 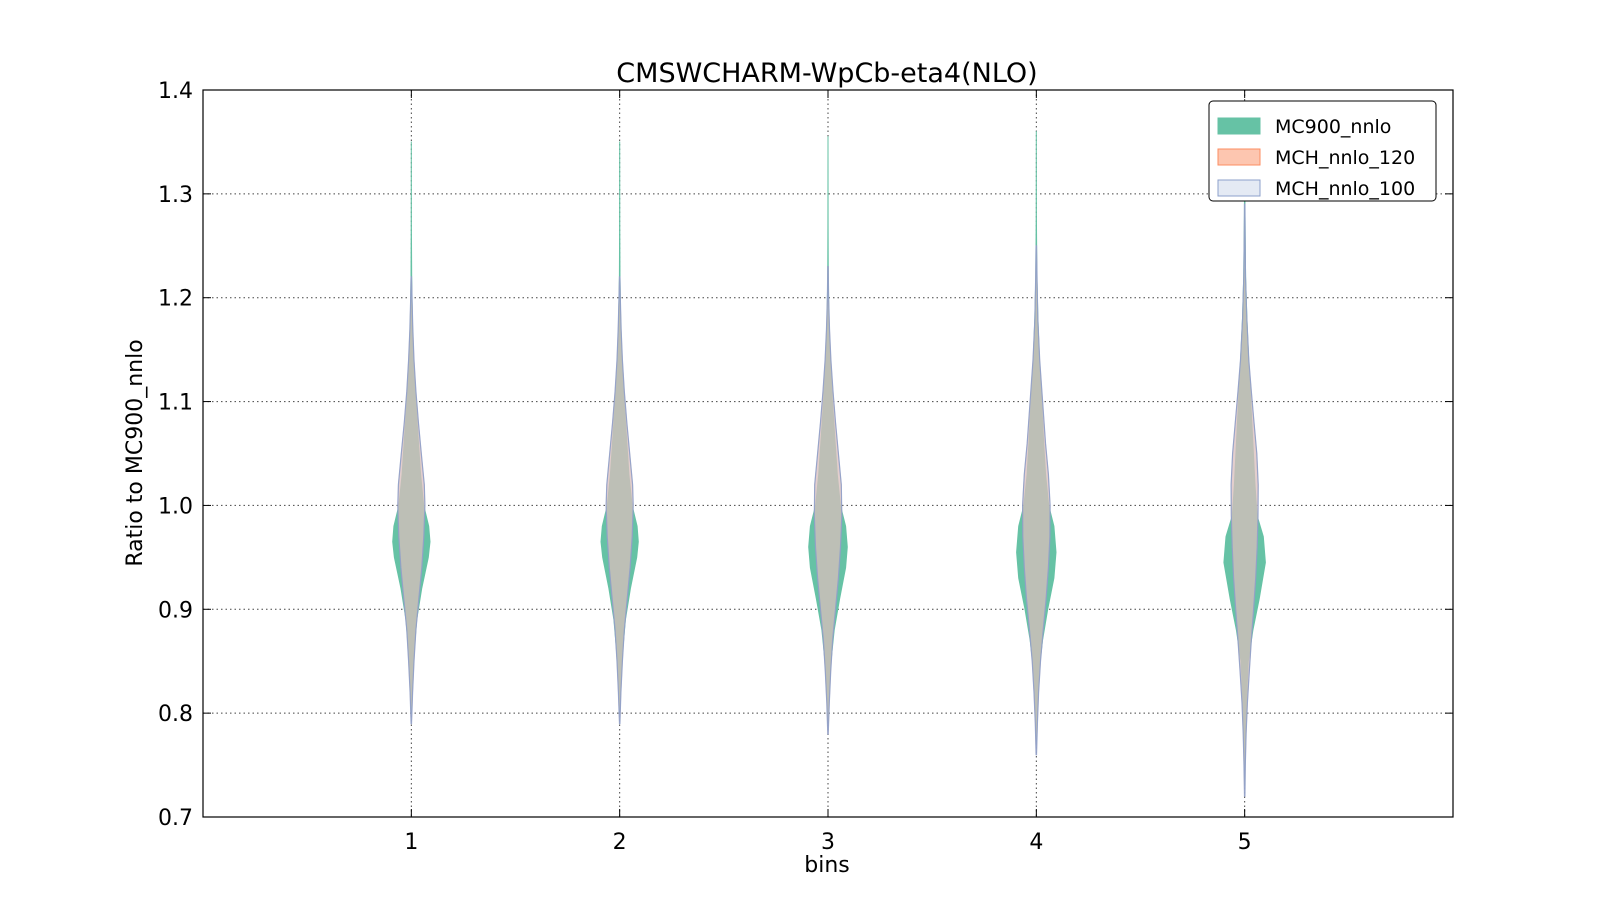 What do you see at coordinates (411, 842) in the screenshot?
I see `x-tick-label: 1` at bounding box center [411, 842].